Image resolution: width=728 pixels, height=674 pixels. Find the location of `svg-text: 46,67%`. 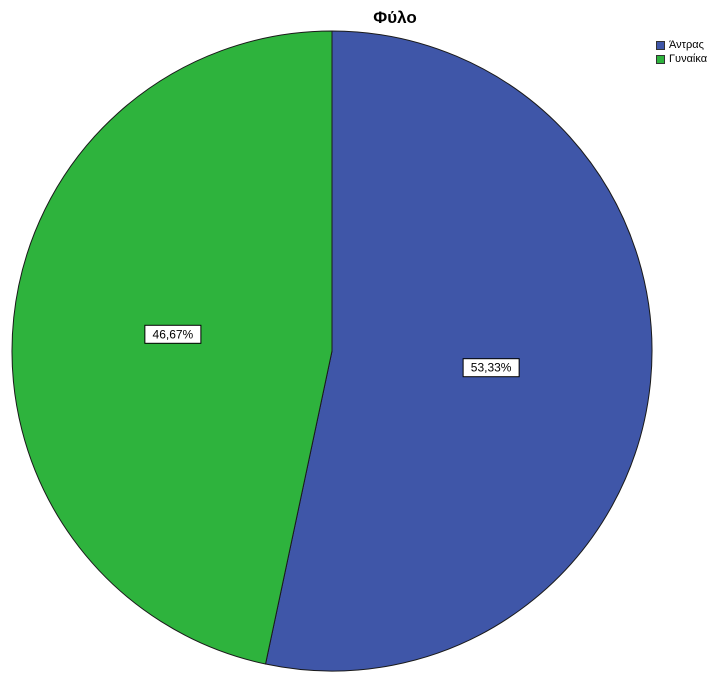

svg-text: 46,67% is located at coordinates (173, 334).